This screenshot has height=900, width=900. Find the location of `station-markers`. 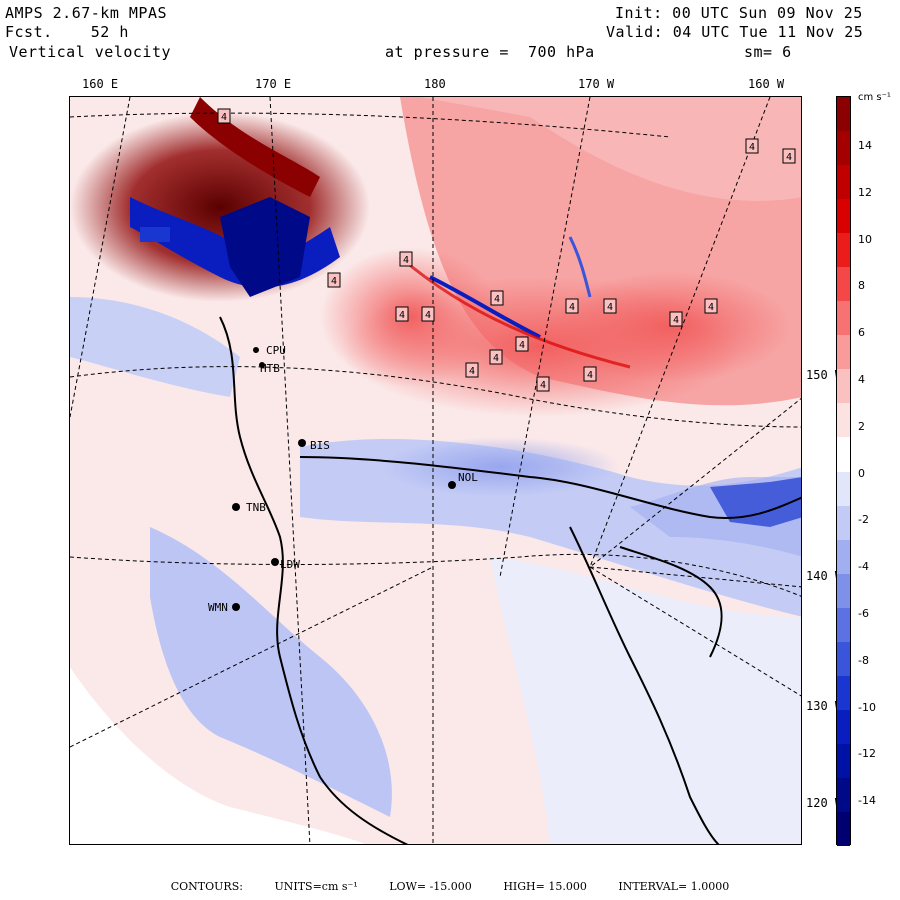

station-markers is located at coordinates (344, 479).